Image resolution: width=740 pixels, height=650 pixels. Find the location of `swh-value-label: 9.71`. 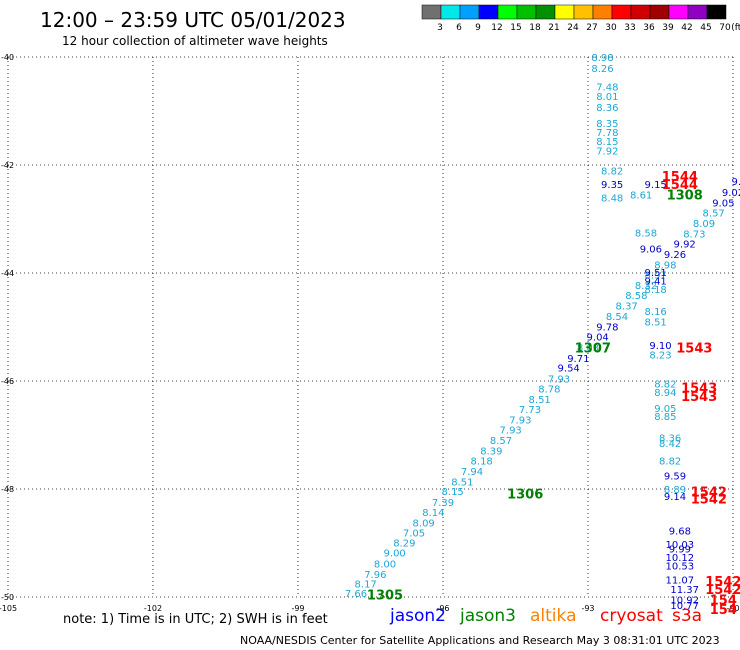

swh-value-label: 9.71 is located at coordinates (578, 359).